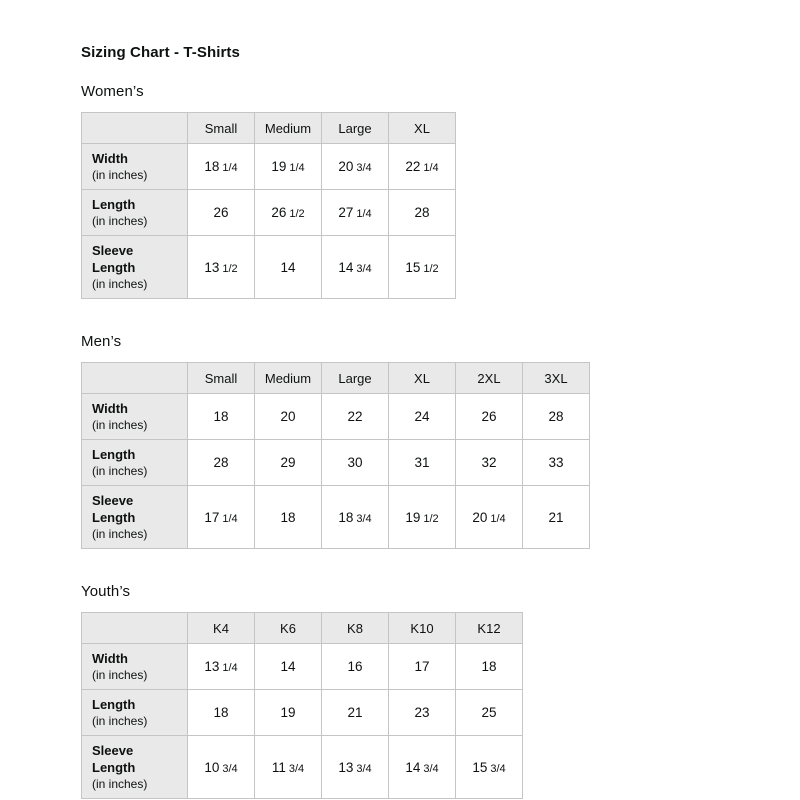 Image resolution: width=800 pixels, height=800 pixels. Describe the element at coordinates (355, 267) in the screenshot. I see `value-cell: 14 3/4` at that location.